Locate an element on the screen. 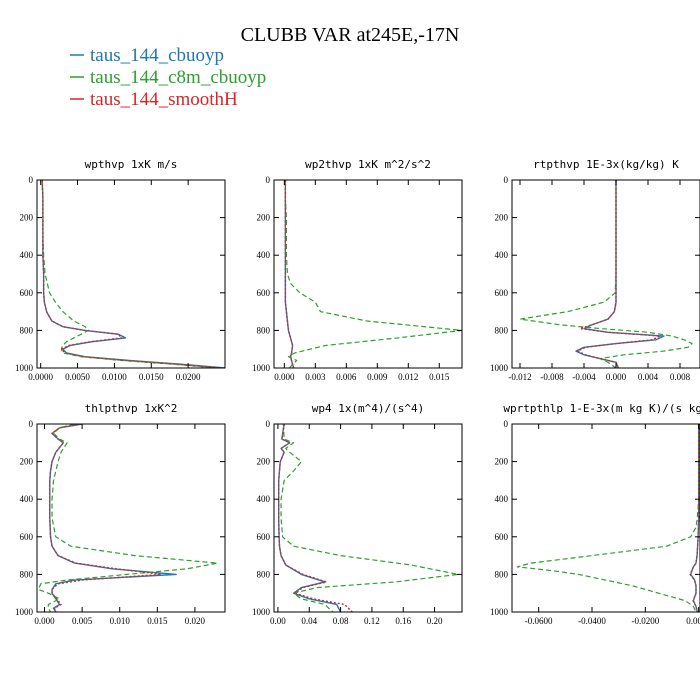 The image size is (700, 700). x-tick-label: 0.0150 is located at coordinates (151, 377).